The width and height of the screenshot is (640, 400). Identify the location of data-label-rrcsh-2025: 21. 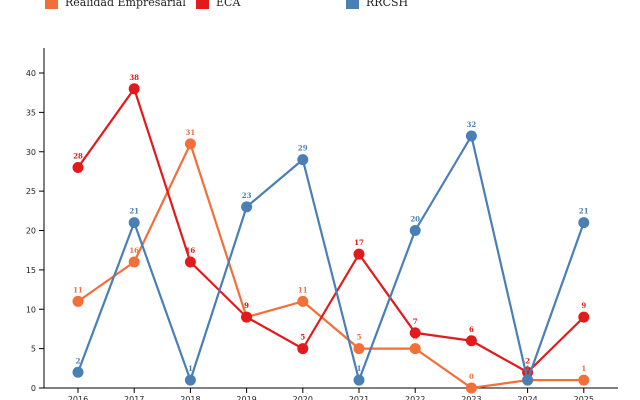
(584, 211).